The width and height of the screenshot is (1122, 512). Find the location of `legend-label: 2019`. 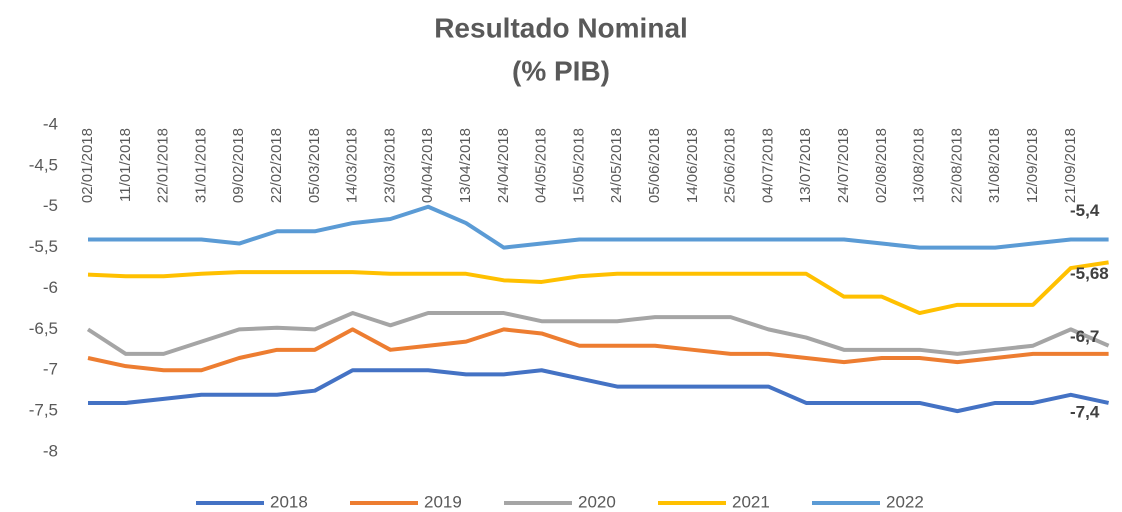

legend-label: 2019 is located at coordinates (443, 501).